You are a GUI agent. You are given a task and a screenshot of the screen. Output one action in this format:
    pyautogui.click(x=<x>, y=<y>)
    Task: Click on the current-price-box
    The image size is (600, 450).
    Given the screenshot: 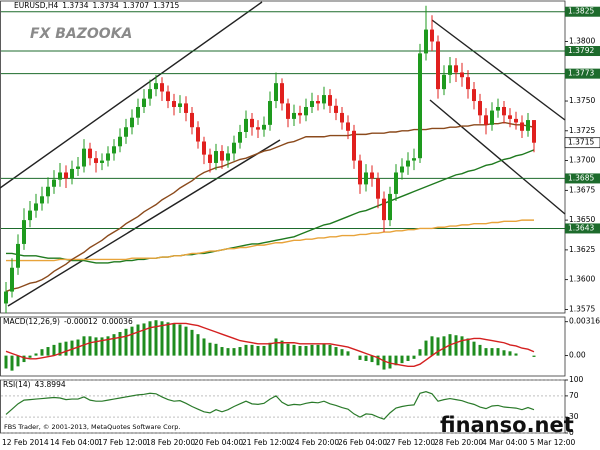 What is the action you would take?
    pyautogui.click(x=582, y=143)
    